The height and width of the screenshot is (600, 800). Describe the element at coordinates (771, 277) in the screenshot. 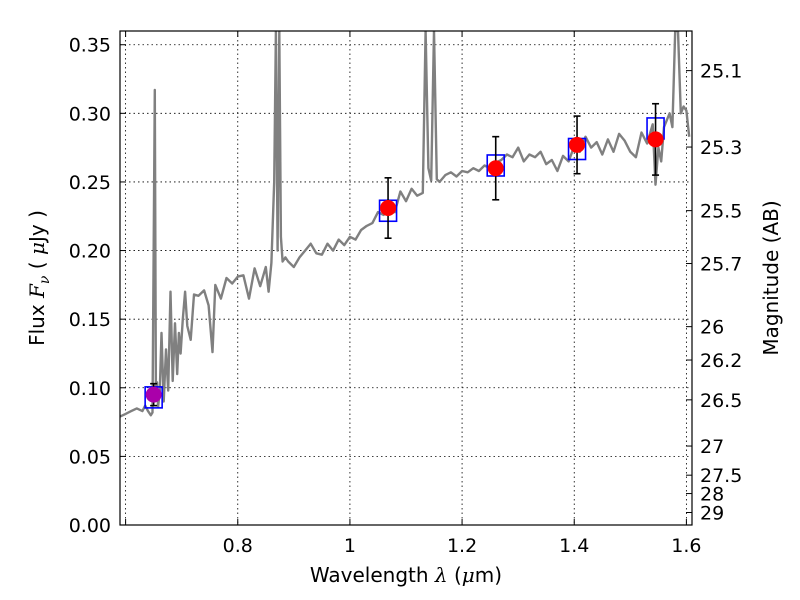

I see `y2-axis-title: Magnitude (AB)` at that location.